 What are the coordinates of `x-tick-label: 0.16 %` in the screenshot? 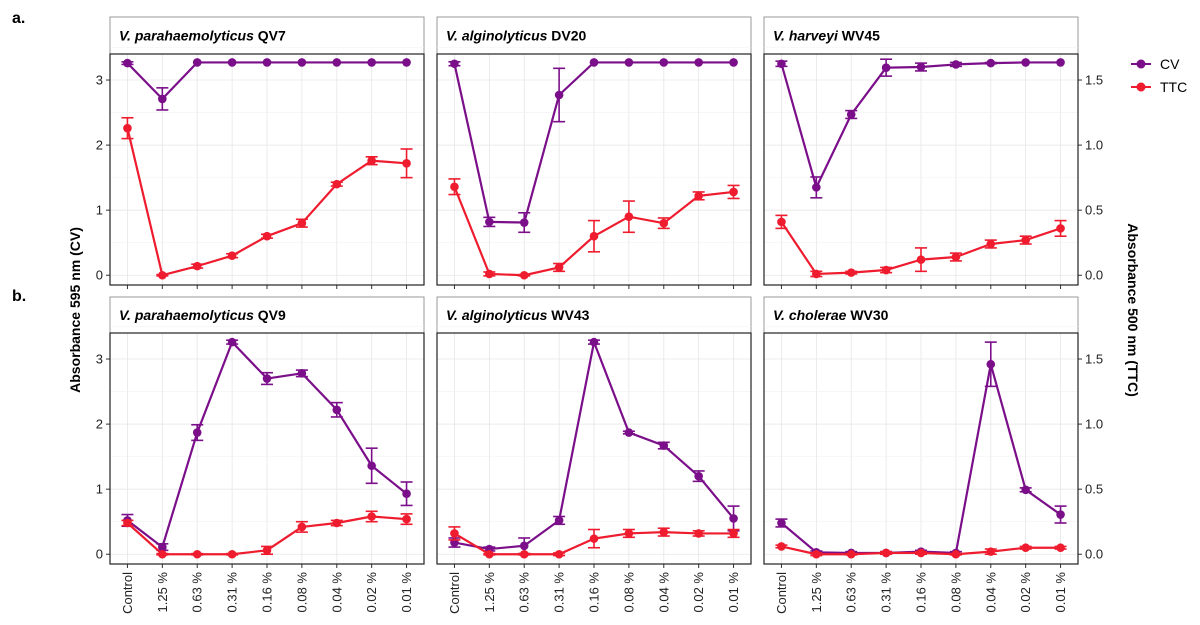 It's located at (267, 592).